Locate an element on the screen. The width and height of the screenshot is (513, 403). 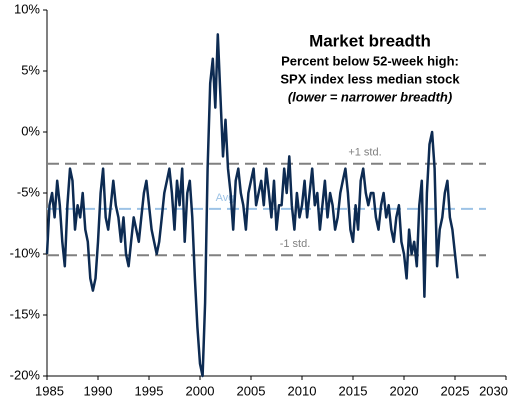
x-tick-label: 2005 is located at coordinates (251, 390).